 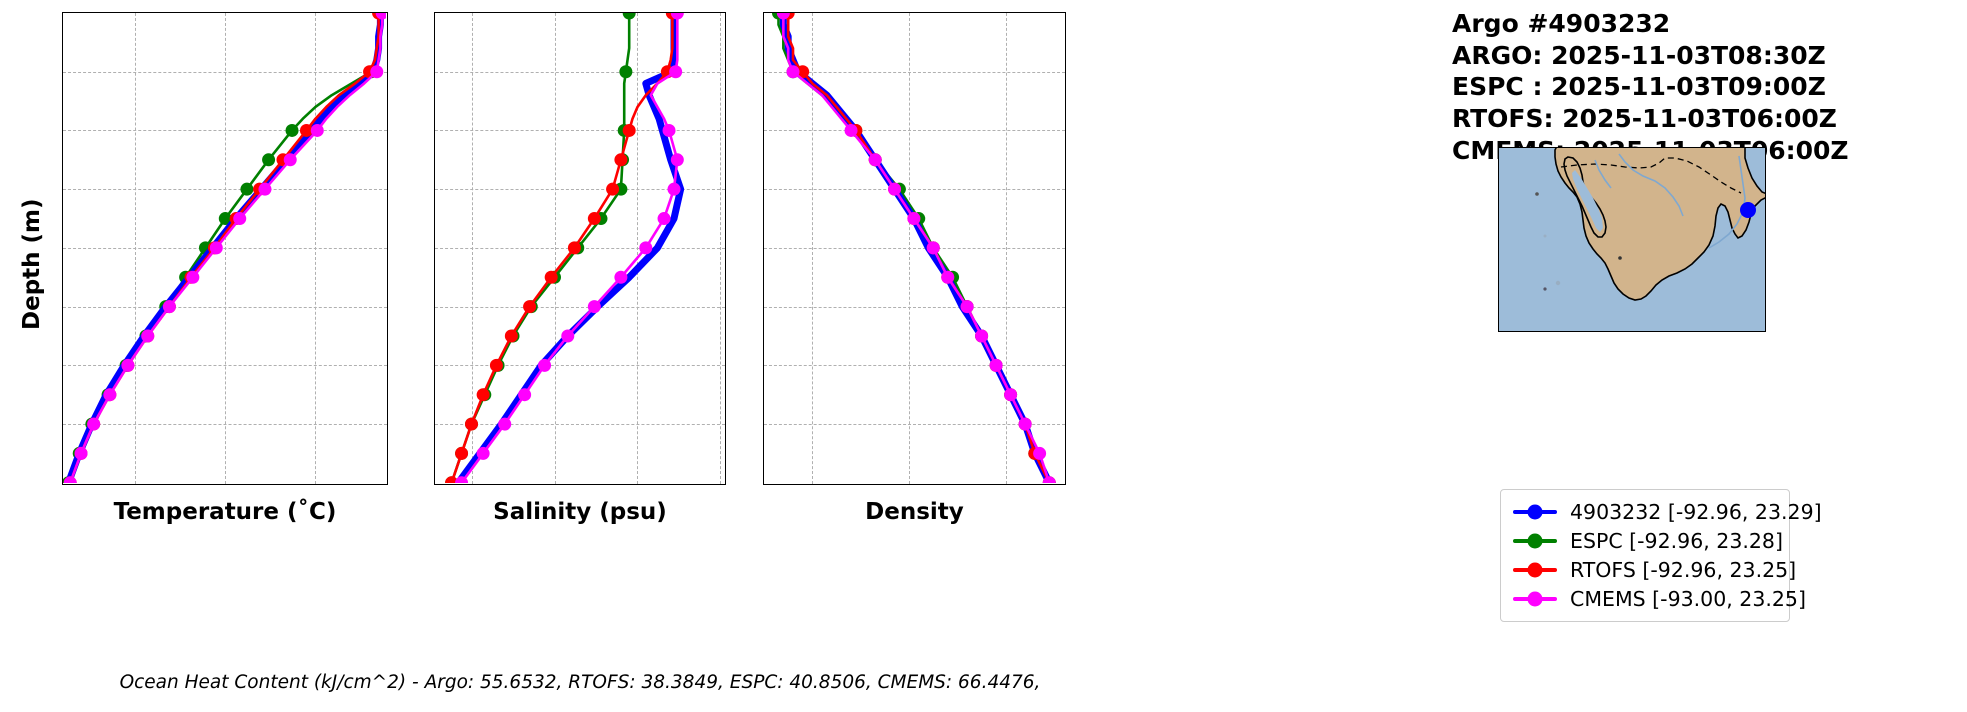 I want to click on salinity-plot-area: 35.53636.537, so click(x=580, y=248).